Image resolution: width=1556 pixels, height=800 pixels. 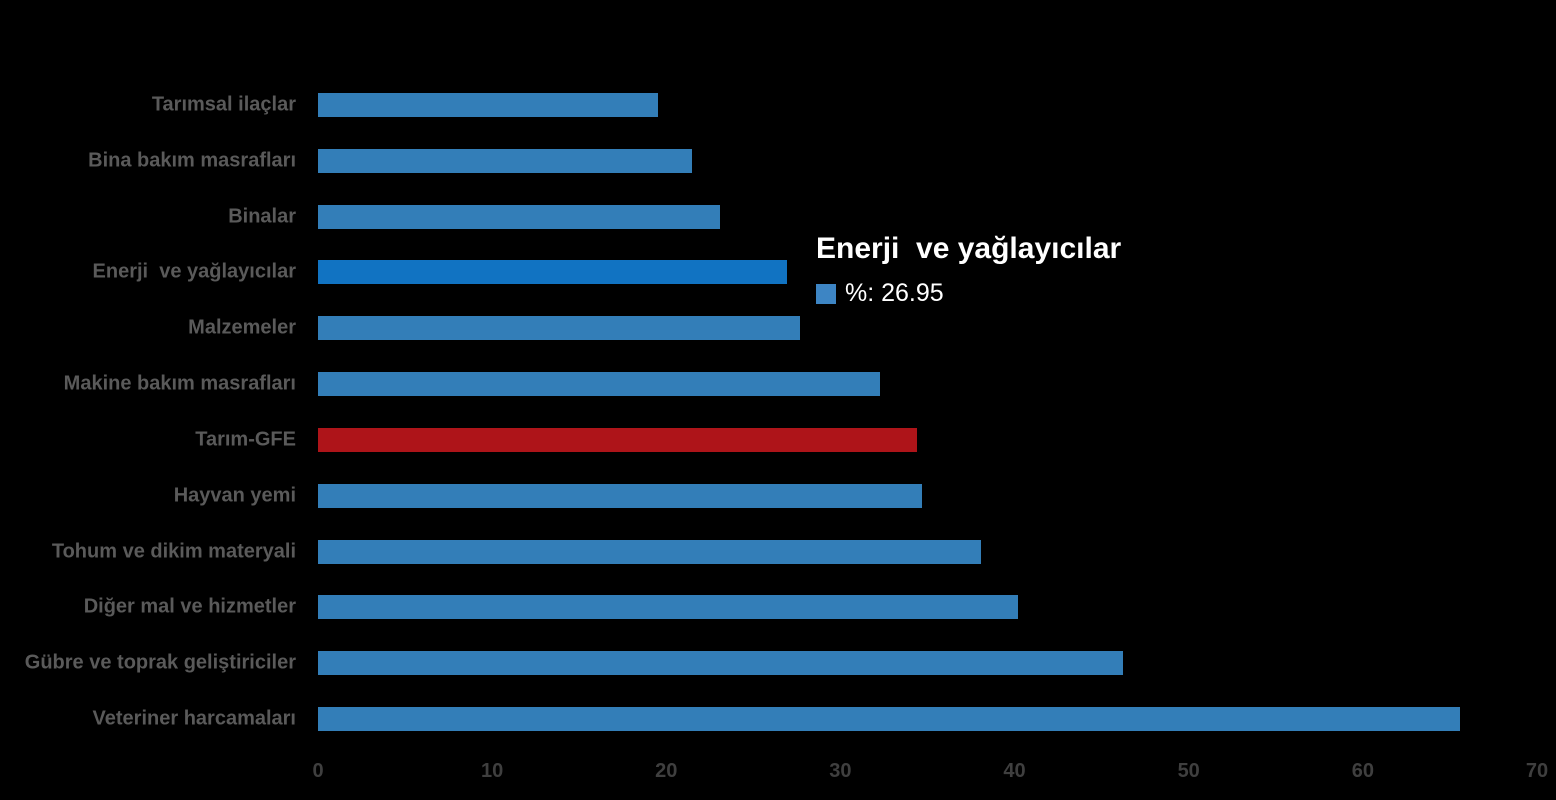 I want to click on category-label: Tarım-GFE, so click(x=245, y=439).